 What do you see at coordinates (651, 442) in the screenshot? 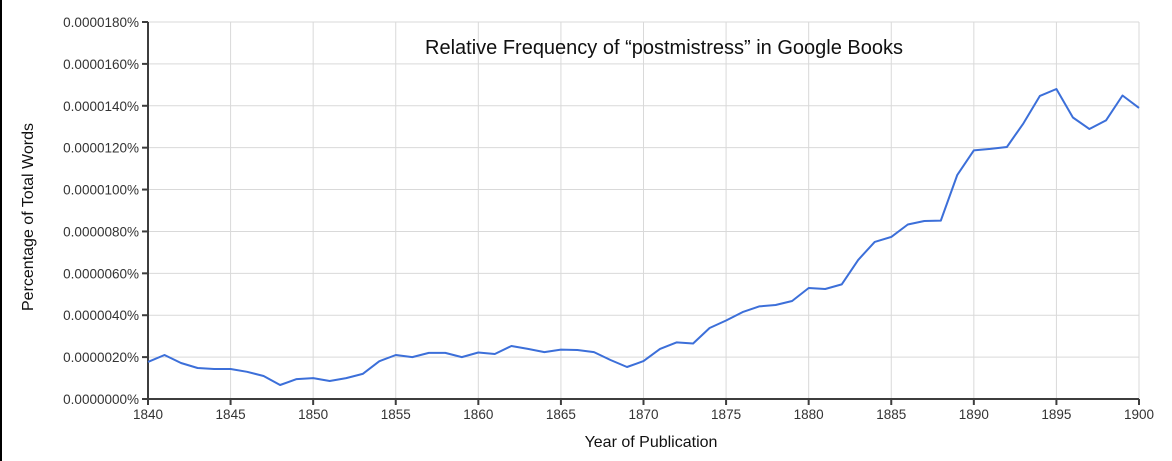
I see `x-axis-title: Year of Publication` at bounding box center [651, 442].